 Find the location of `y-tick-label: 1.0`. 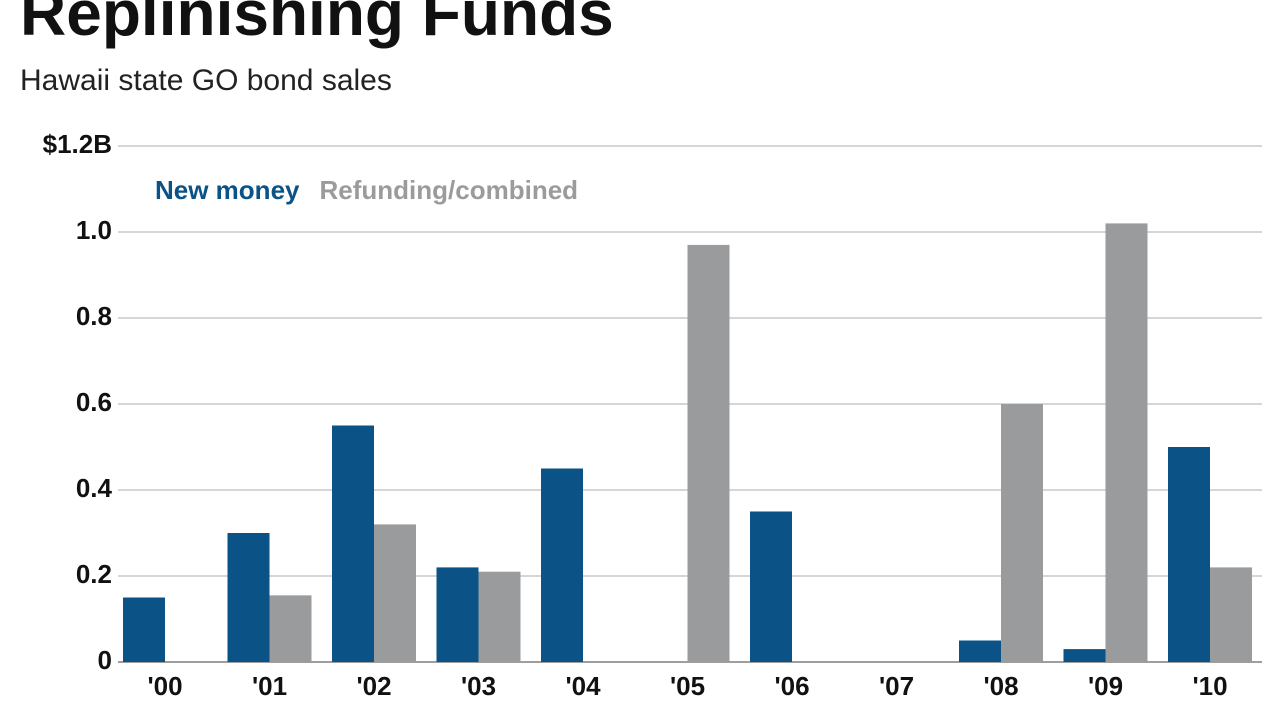

y-tick-label: 1.0 is located at coordinates (94, 230).